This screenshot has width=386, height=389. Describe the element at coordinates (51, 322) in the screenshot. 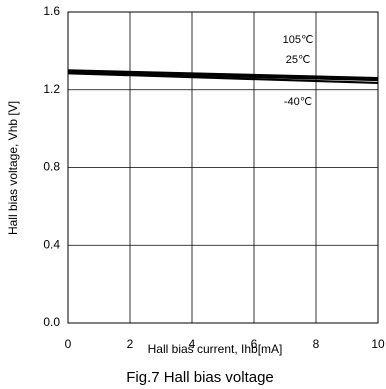

I see `y-tick-label: 0.0` at that location.